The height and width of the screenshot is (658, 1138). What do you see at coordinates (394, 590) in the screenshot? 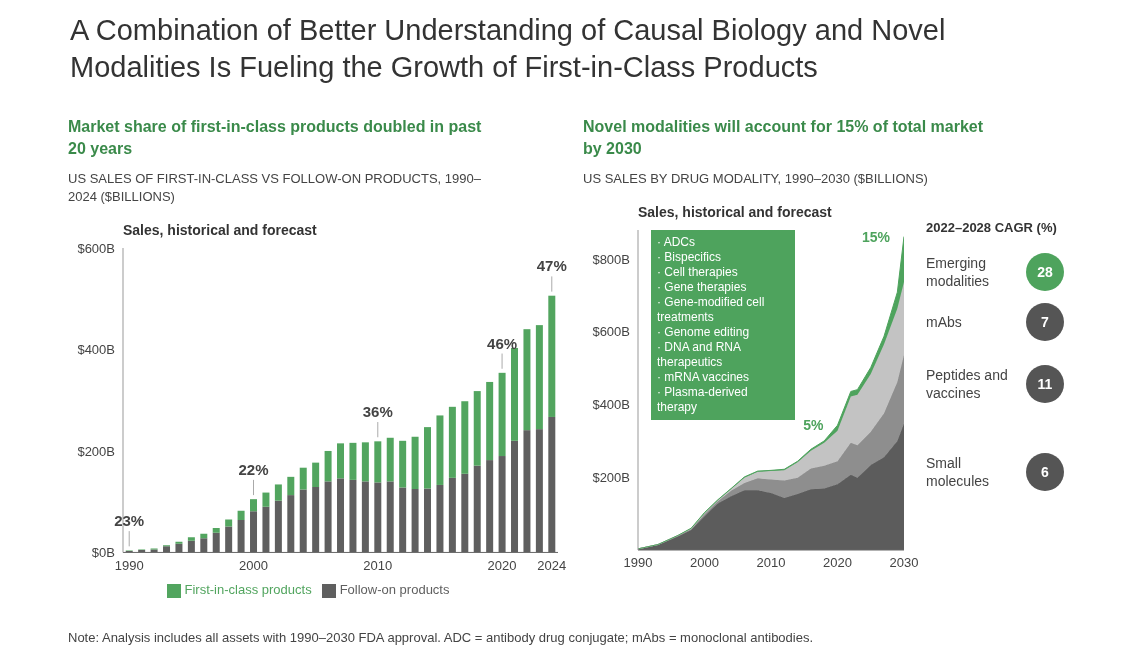
I see `legend-label: Follow-on products` at bounding box center [394, 590].